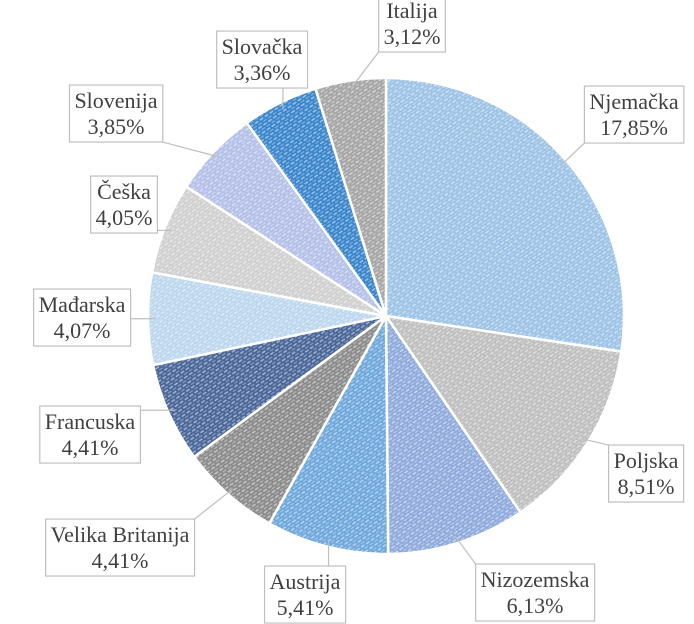  Describe the element at coordinates (633, 101) in the screenshot. I see `category-label: Njemačka` at that location.